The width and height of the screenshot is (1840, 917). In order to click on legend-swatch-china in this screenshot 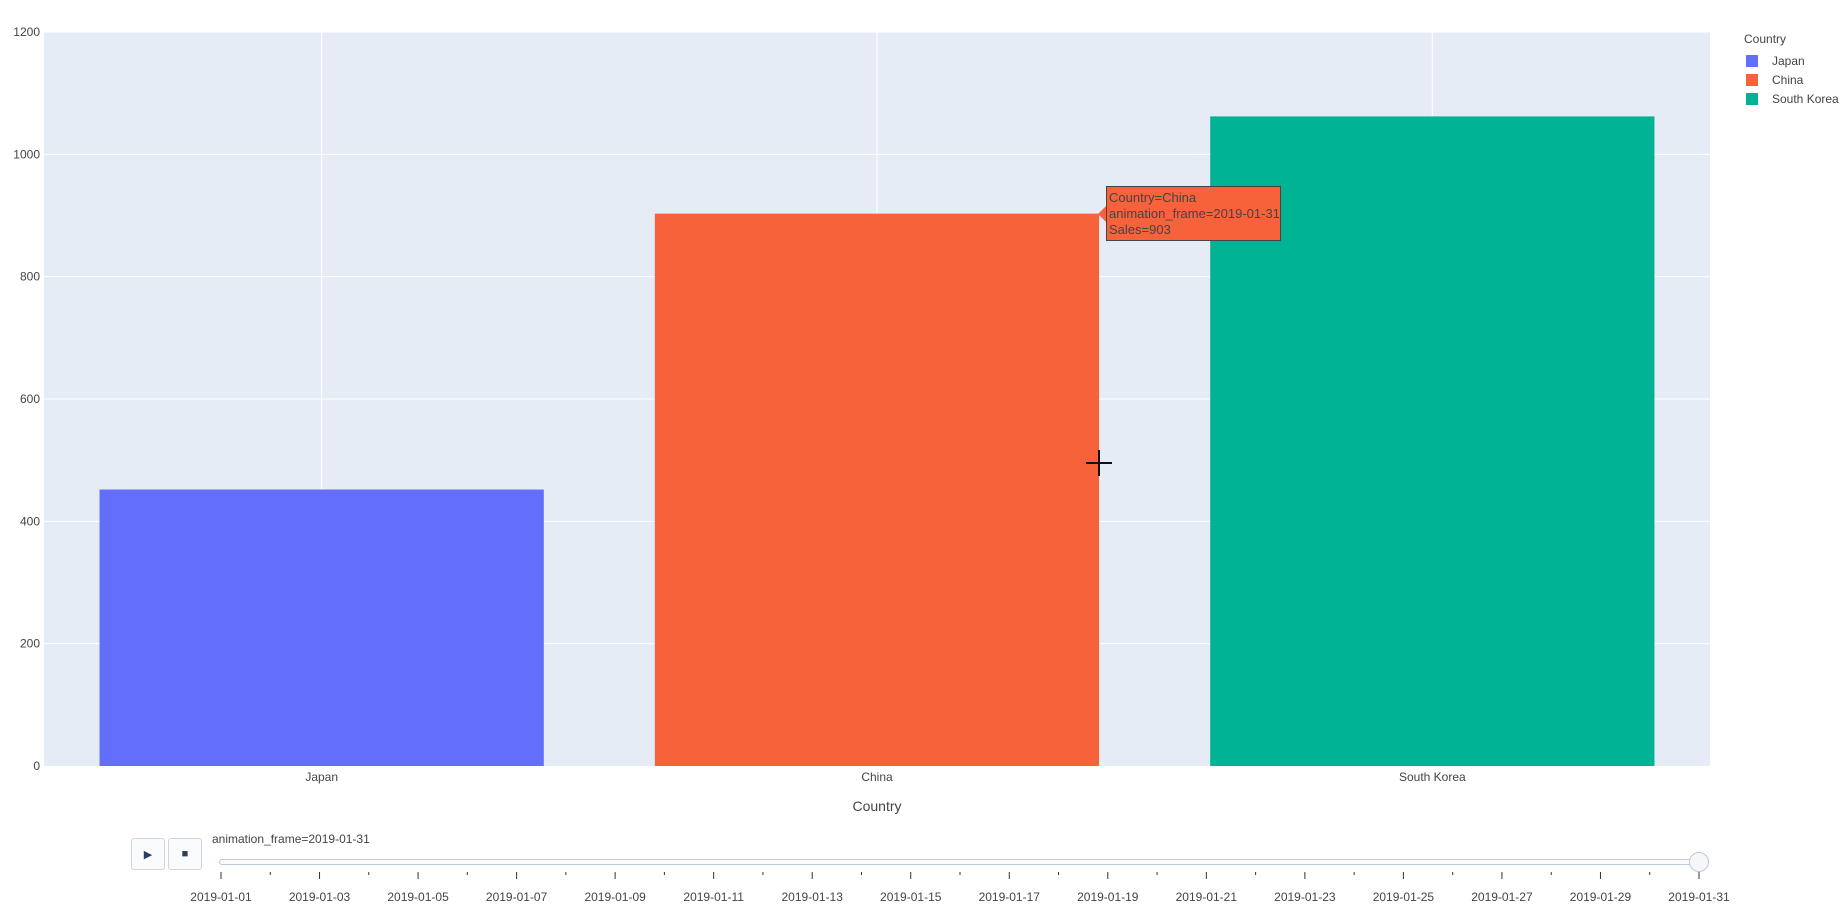, I will do `click(1752, 79)`.